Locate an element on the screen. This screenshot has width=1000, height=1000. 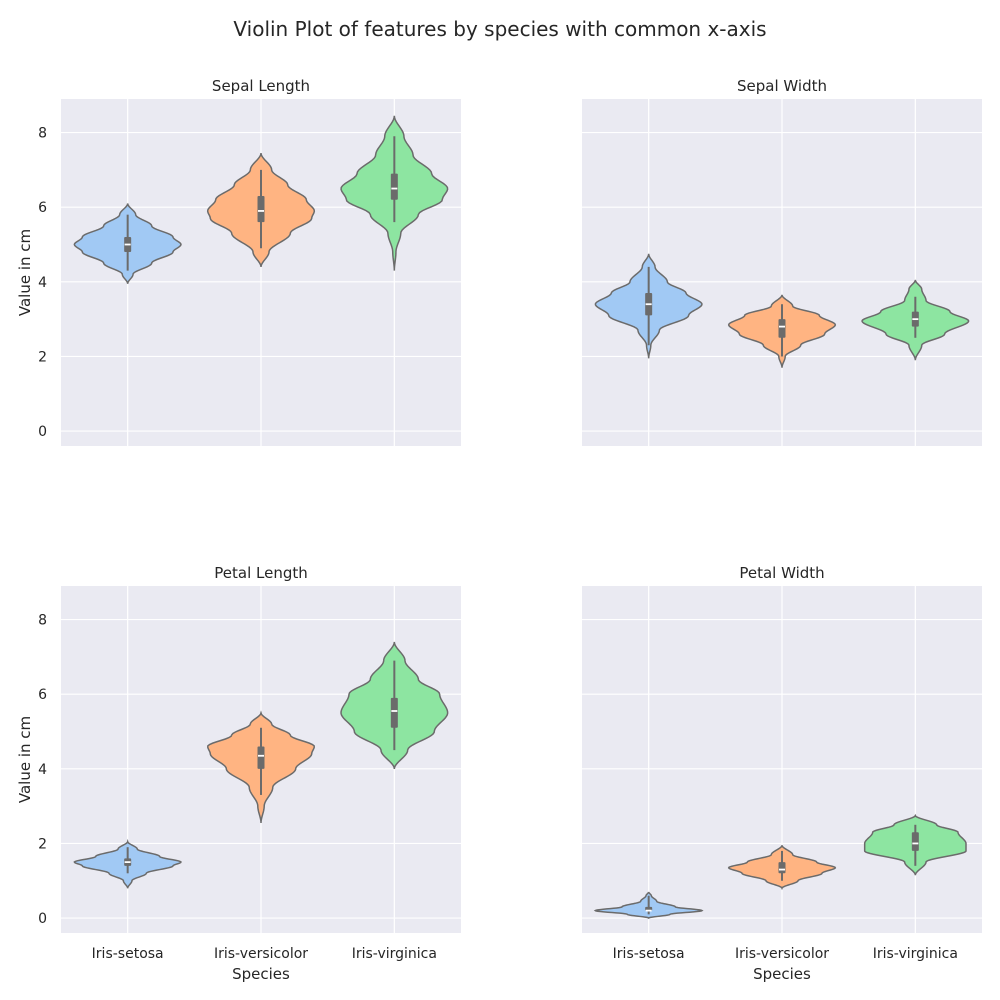
panel-sepal-width: Sepal Width is located at coordinates (782, 261).